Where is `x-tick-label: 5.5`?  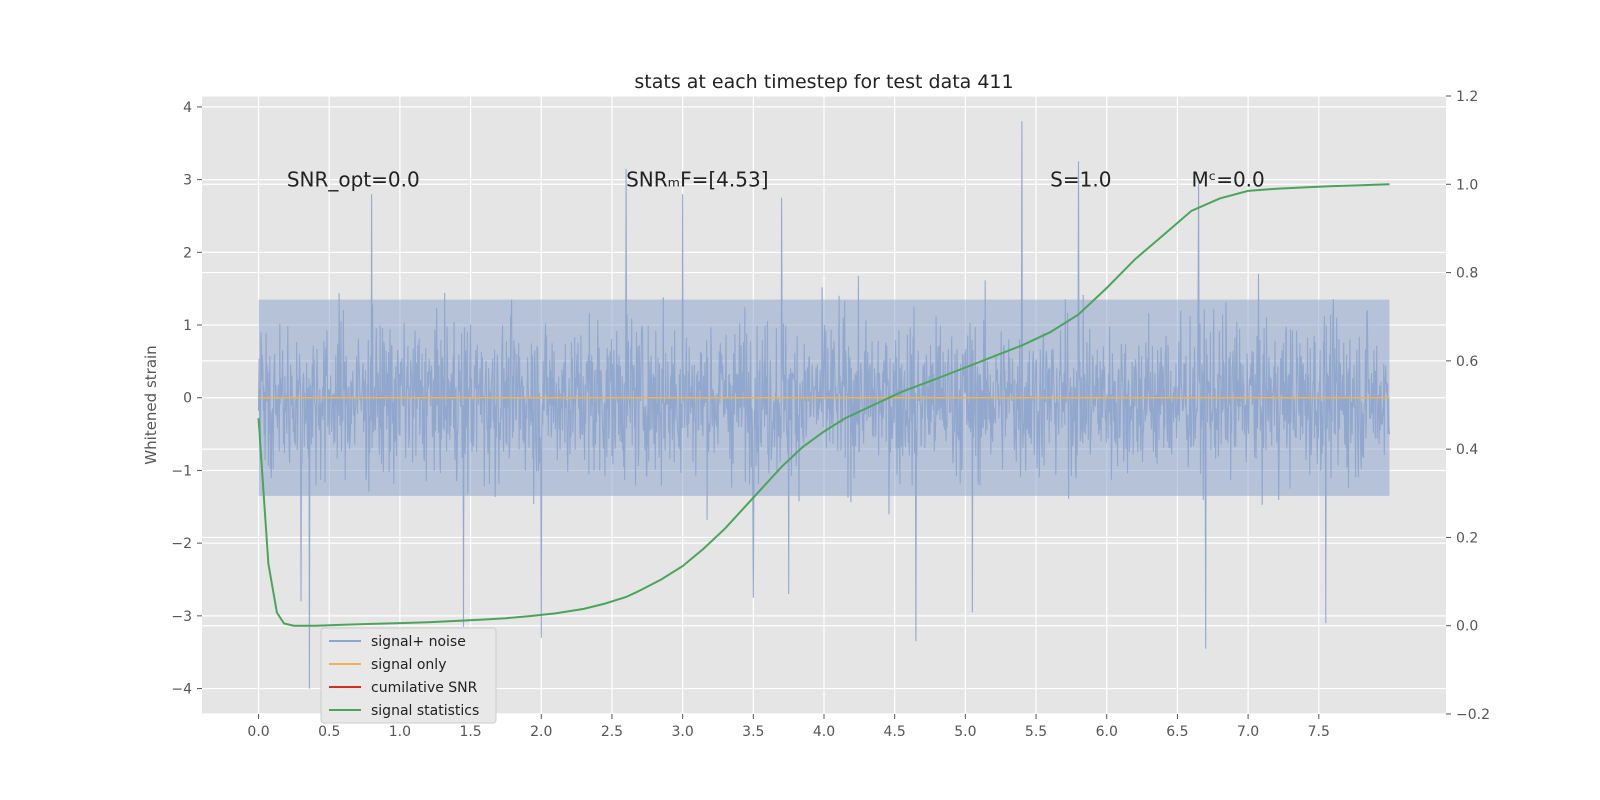
x-tick-label: 5.5 is located at coordinates (1036, 732).